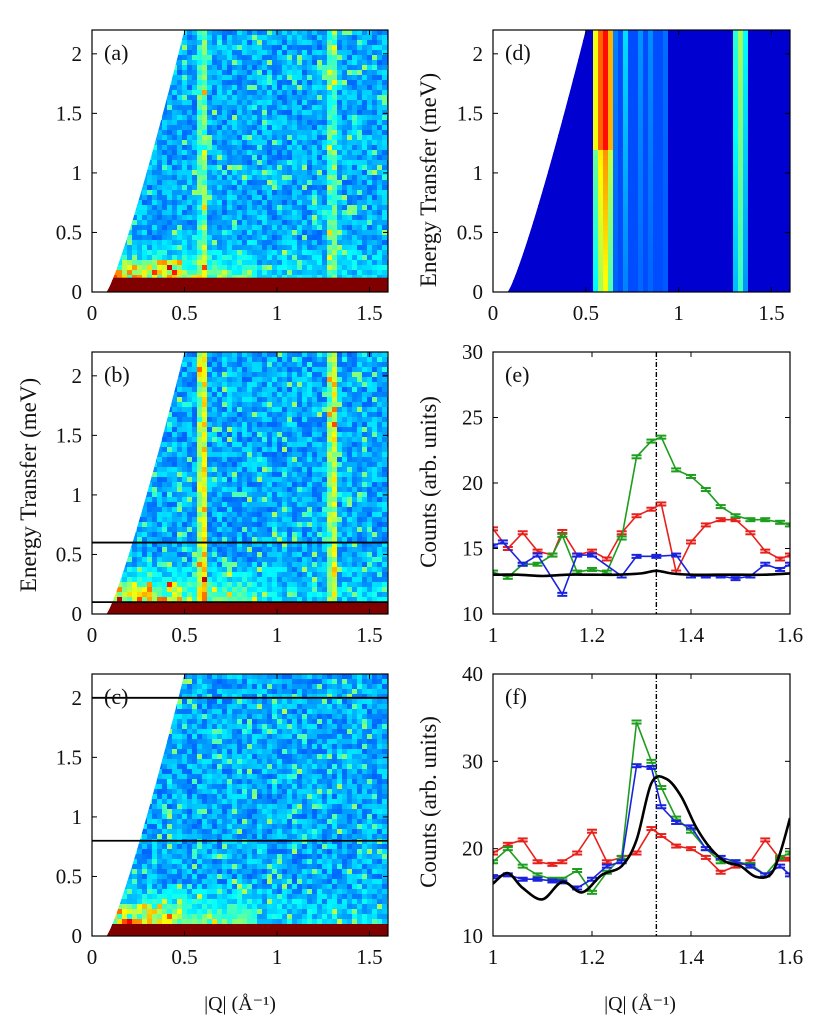 The height and width of the screenshot is (1032, 830). I want to click on panel-a-ytick-label: 0, so click(77, 292).